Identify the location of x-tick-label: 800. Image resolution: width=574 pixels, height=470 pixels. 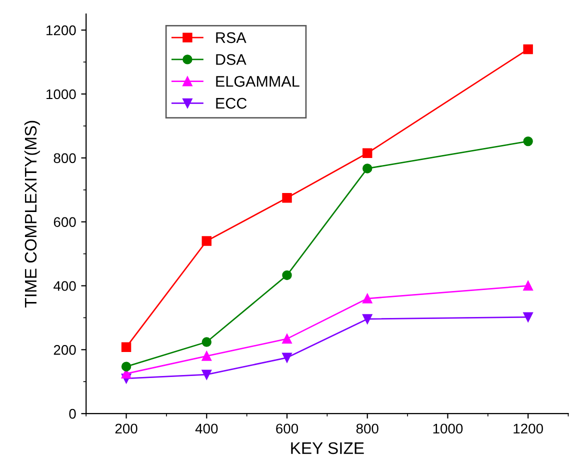
(367, 429).